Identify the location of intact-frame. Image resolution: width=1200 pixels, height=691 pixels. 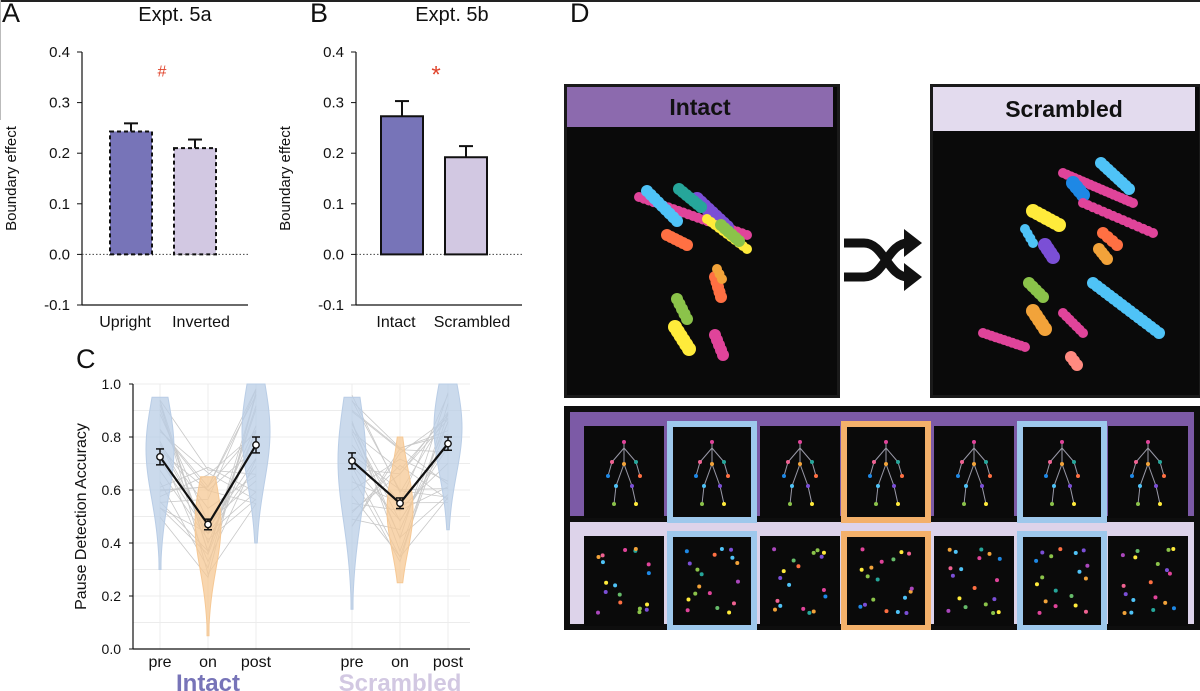
(800, 472).